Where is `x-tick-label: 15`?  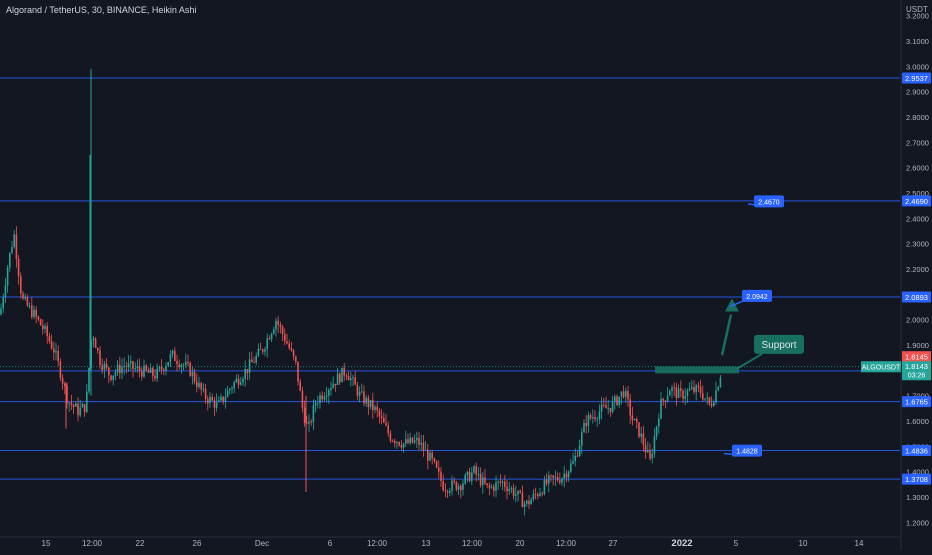 x-tick-label: 15 is located at coordinates (46, 543).